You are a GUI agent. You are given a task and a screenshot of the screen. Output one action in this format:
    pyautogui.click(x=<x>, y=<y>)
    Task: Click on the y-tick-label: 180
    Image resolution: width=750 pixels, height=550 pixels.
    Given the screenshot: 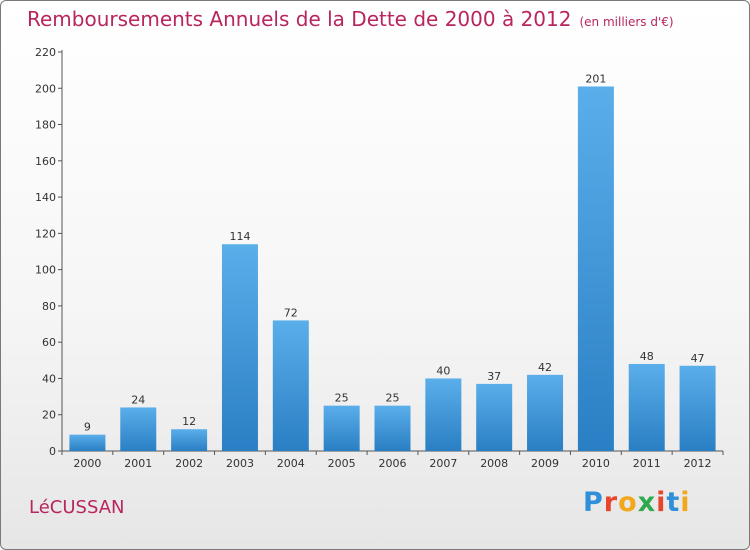 What is the action you would take?
    pyautogui.click(x=45, y=125)
    